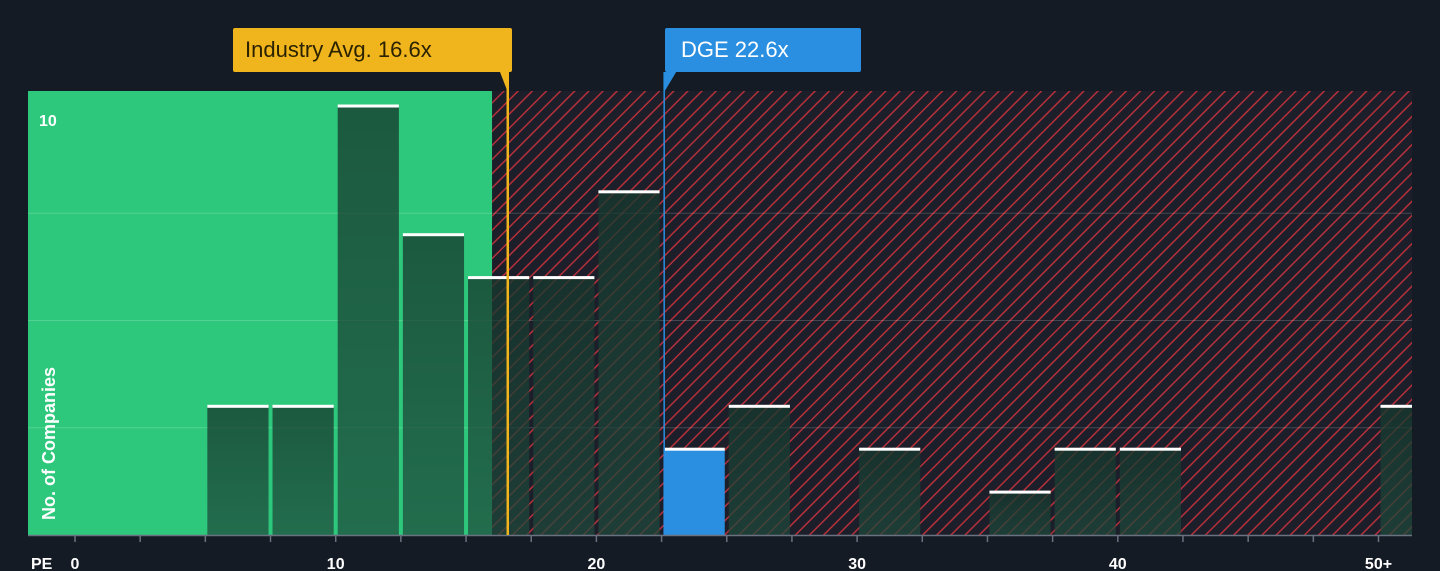  I want to click on x-tick-label: 0, so click(75, 563).